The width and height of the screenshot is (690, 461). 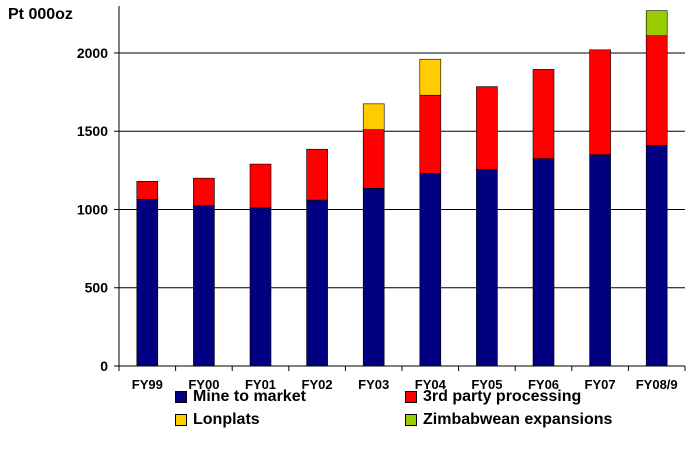 I want to click on y-tick-label: 0, so click(x=104, y=366).